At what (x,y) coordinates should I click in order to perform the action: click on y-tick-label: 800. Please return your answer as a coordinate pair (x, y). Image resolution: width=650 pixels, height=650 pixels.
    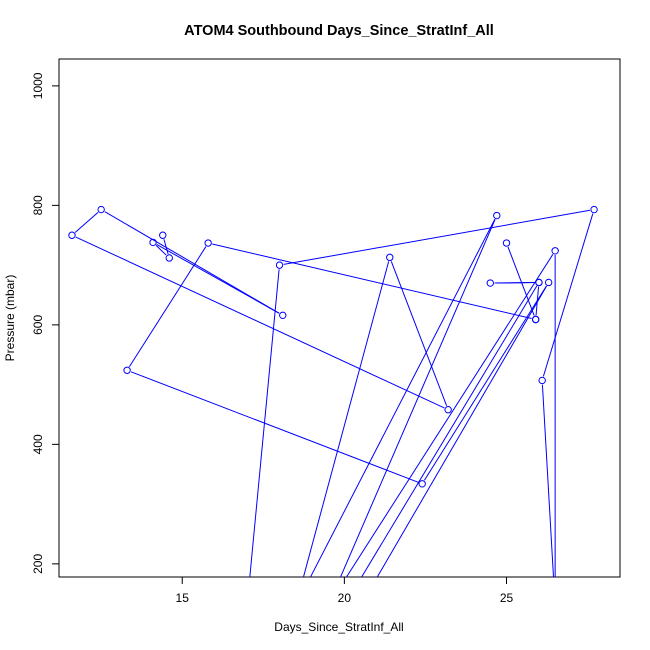
    Looking at the image, I should click on (38, 205).